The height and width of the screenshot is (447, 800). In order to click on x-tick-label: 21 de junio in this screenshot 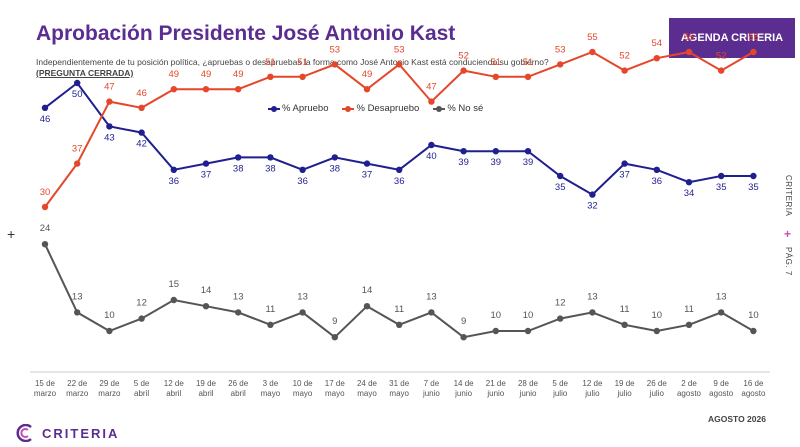, I will do `click(496, 388)`.